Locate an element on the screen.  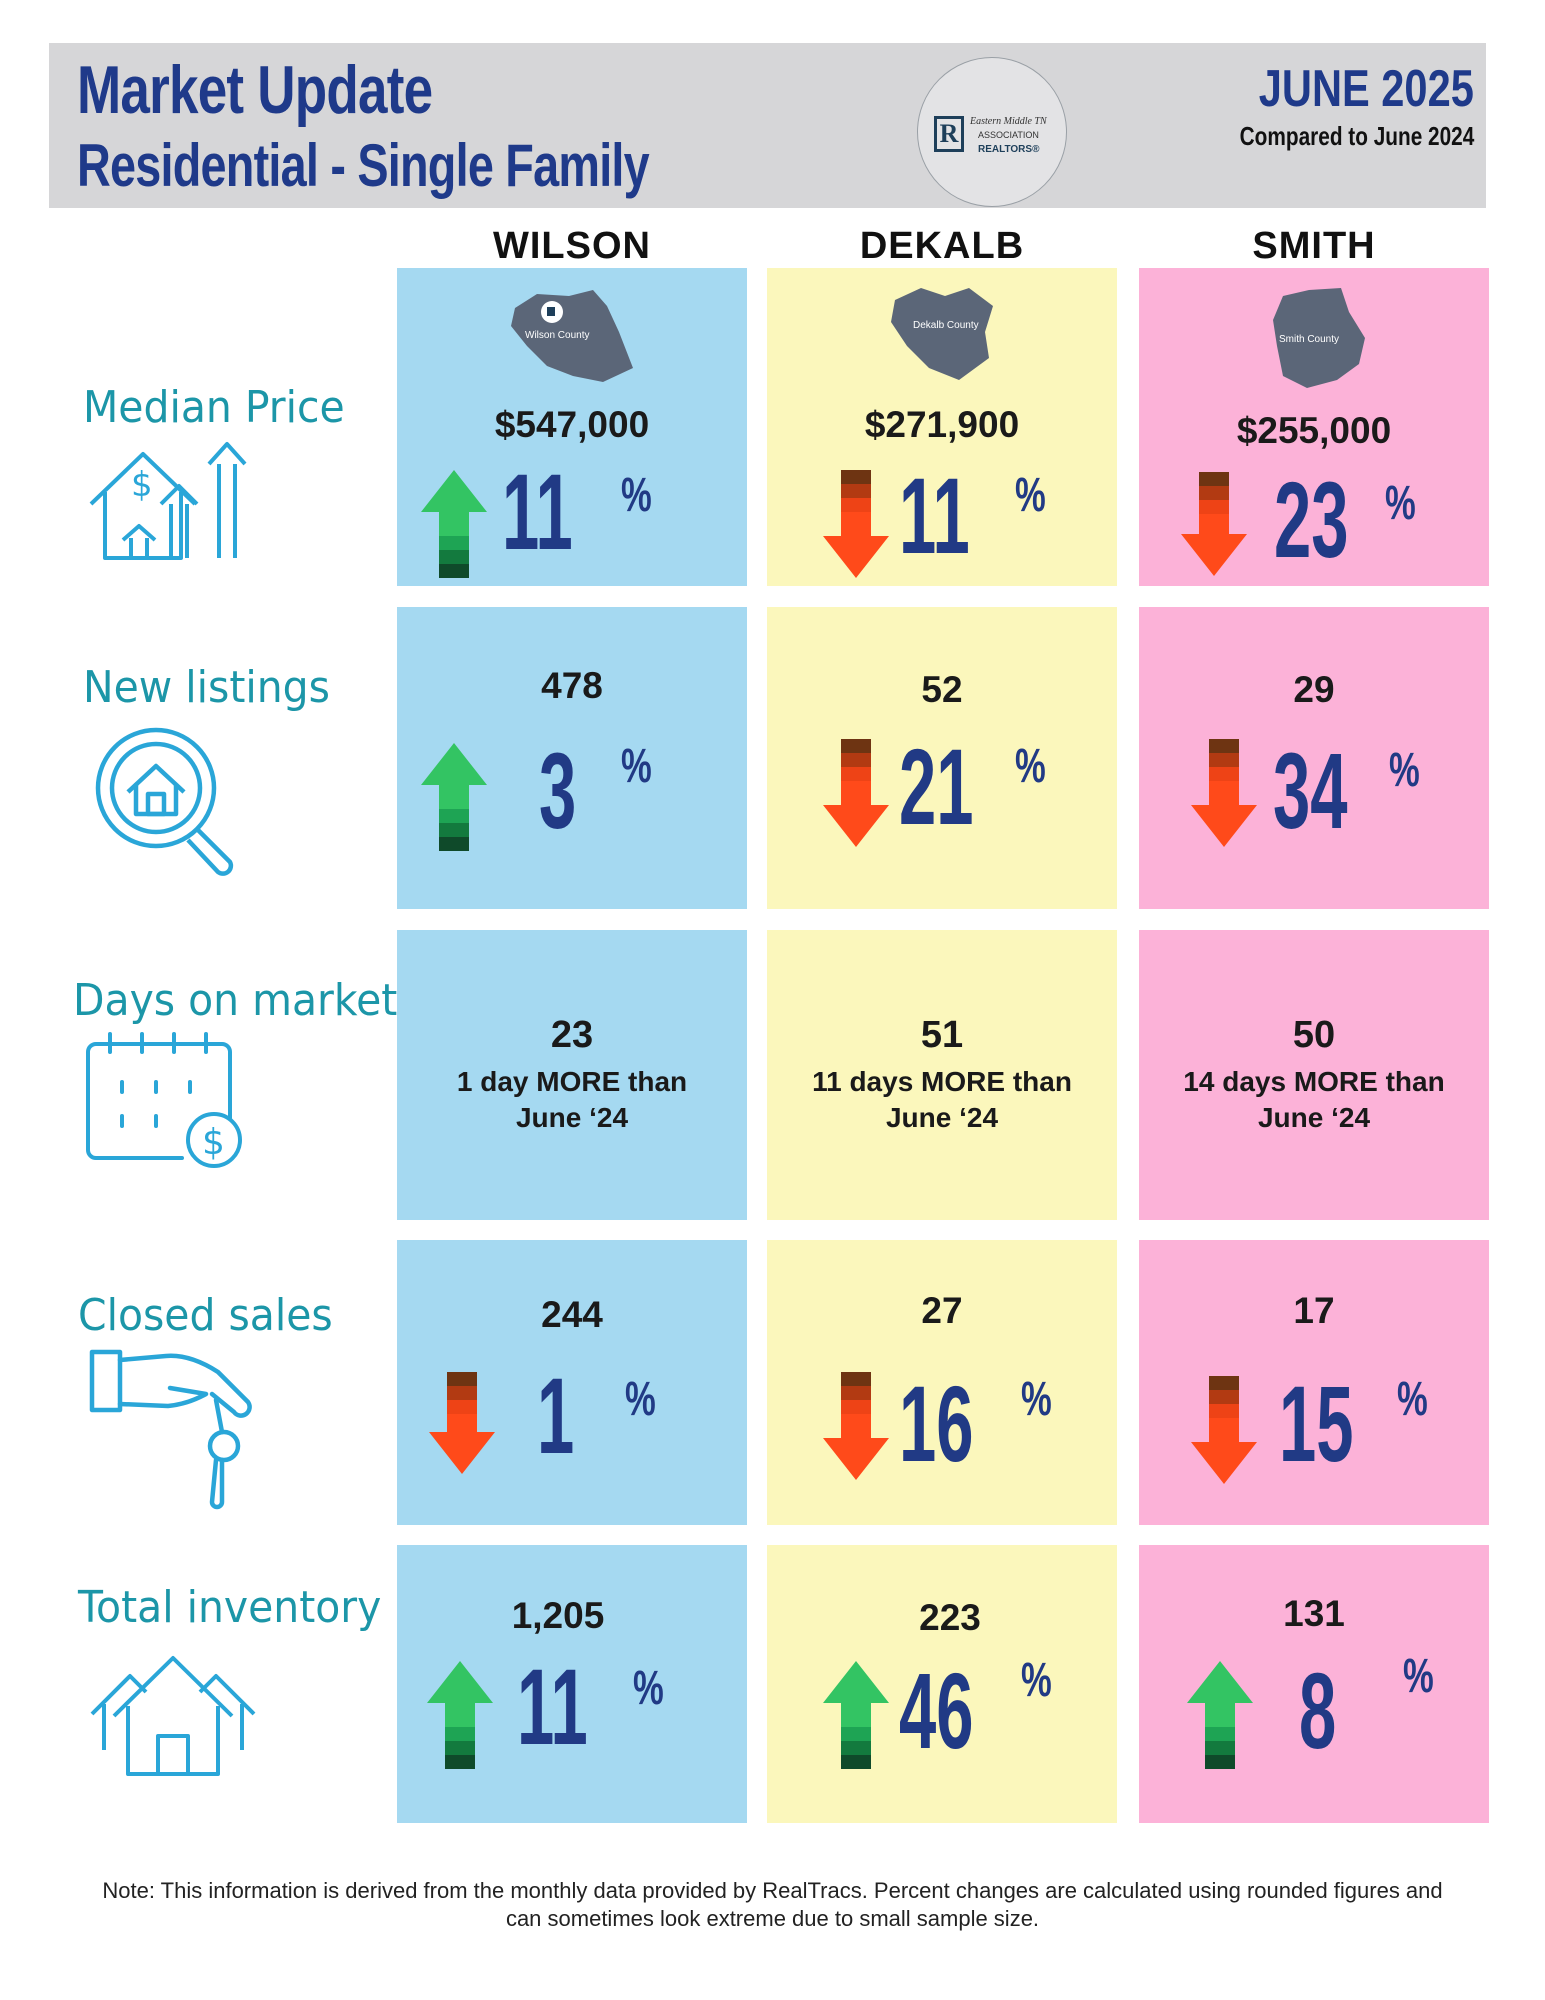
cell-closed-sales-smith: 17 15 % is located at coordinates (1314, 1382).